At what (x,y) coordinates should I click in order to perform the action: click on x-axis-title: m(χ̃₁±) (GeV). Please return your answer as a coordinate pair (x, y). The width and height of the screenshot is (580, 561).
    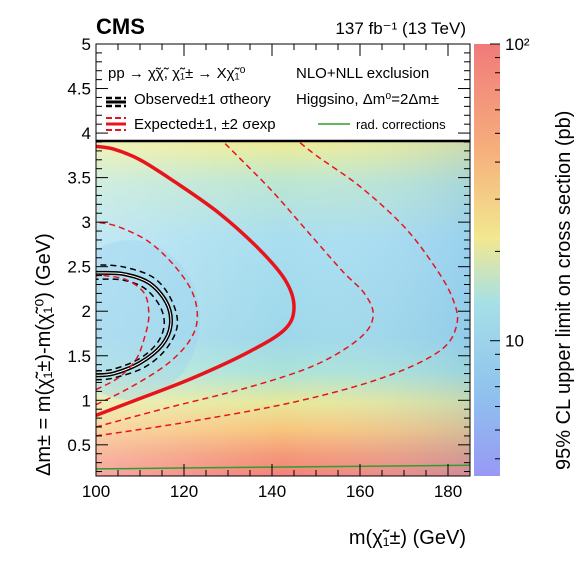
    Looking at the image, I should click on (407, 538).